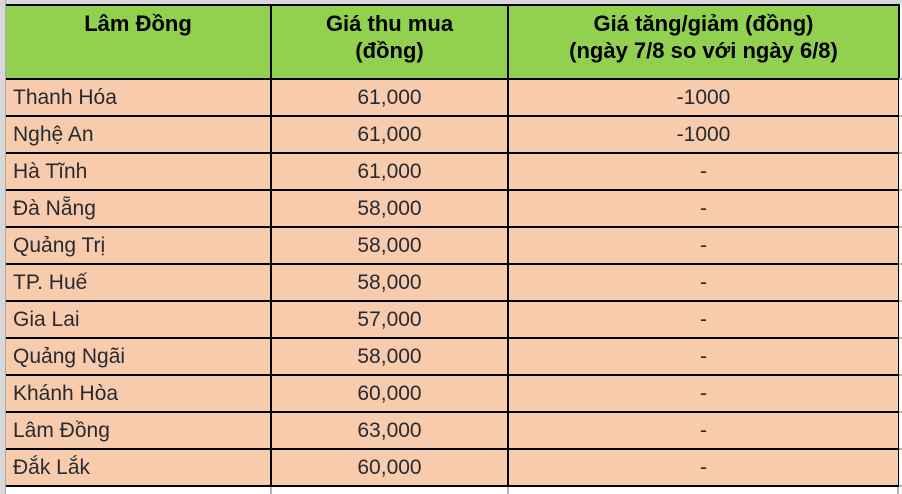 The image size is (902, 494). Describe the element at coordinates (389, 23) in the screenshot. I see `col-header-price-line1: Giá thu mua` at that location.